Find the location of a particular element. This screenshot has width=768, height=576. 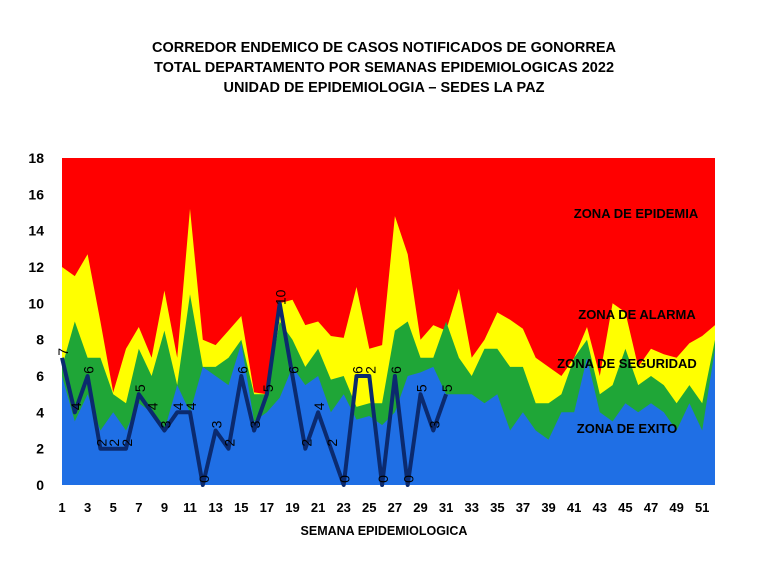

x-tick-label: 35 is located at coordinates (497, 507).